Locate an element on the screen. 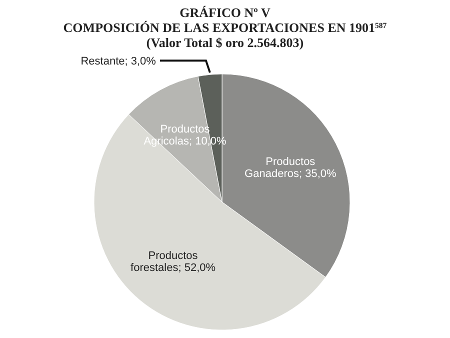  slice-label: Restante; 3,0% is located at coordinates (118, 62).